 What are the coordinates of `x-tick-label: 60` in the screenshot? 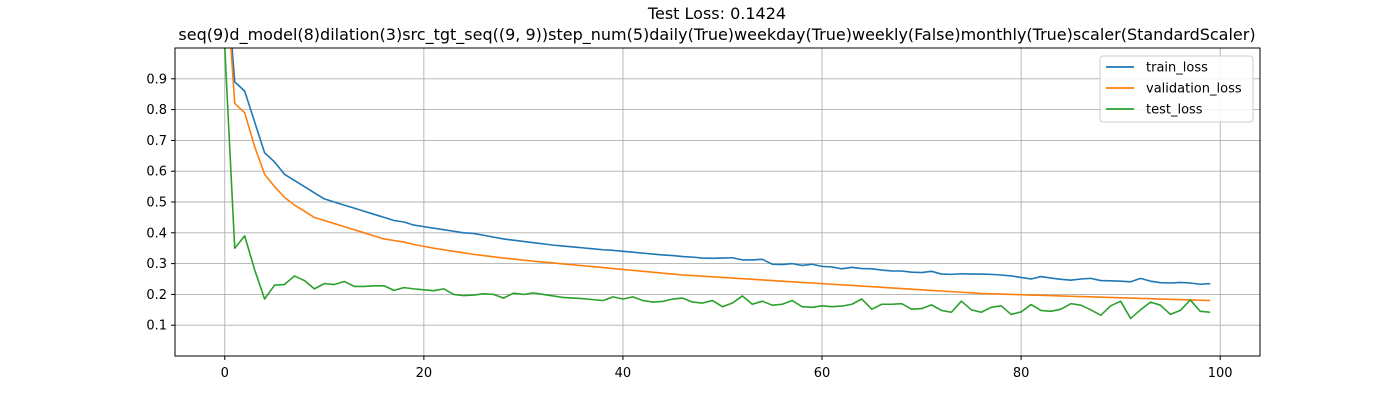 It's located at (822, 373).